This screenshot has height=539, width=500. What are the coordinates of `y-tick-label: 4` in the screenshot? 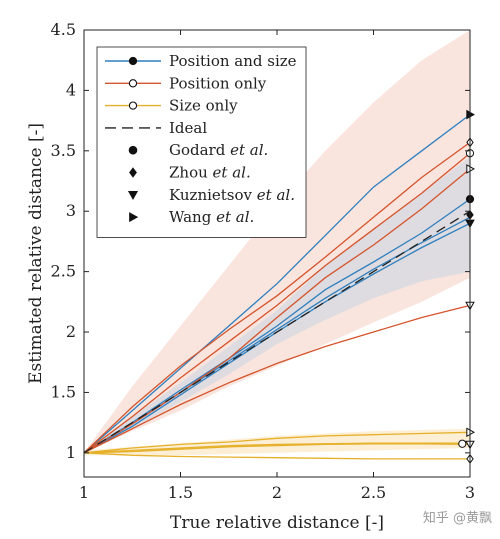 It's located at (71, 89).